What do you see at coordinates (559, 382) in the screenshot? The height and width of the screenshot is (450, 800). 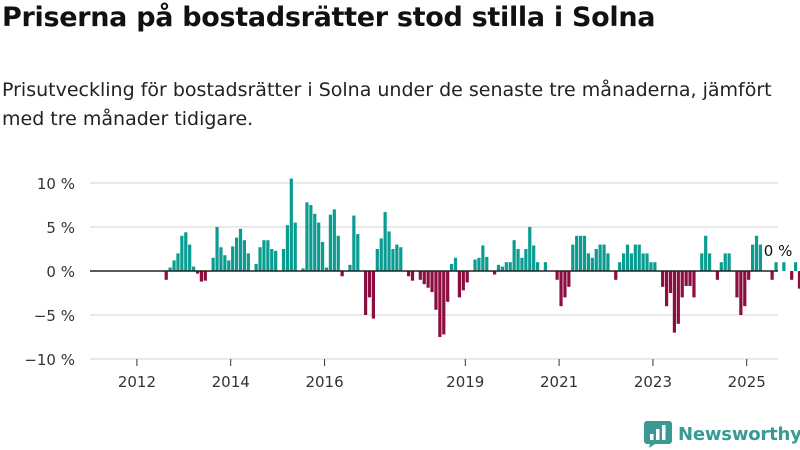 I see `x-tick-label: 2021` at bounding box center [559, 382].